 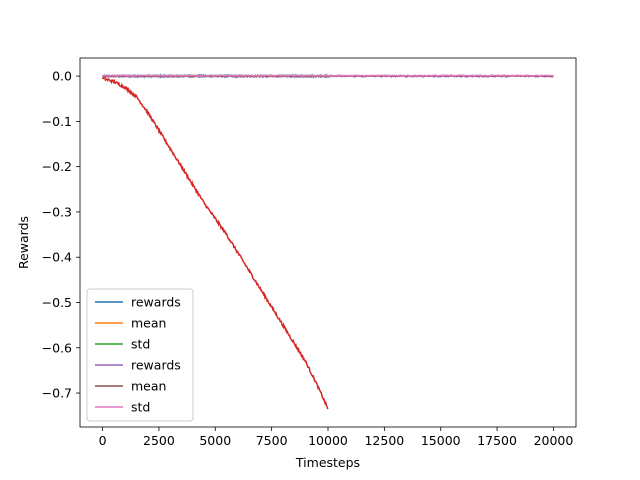 What do you see at coordinates (497, 440) in the screenshot?
I see `x-tick-label: 17500` at bounding box center [497, 440].